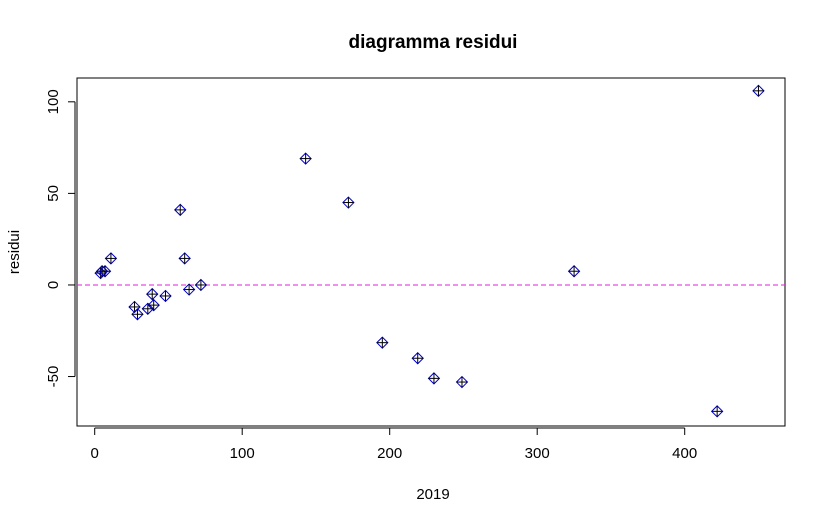 This screenshot has height=524, width=826. I want to click on x-axis-label: 2019, so click(432, 494).